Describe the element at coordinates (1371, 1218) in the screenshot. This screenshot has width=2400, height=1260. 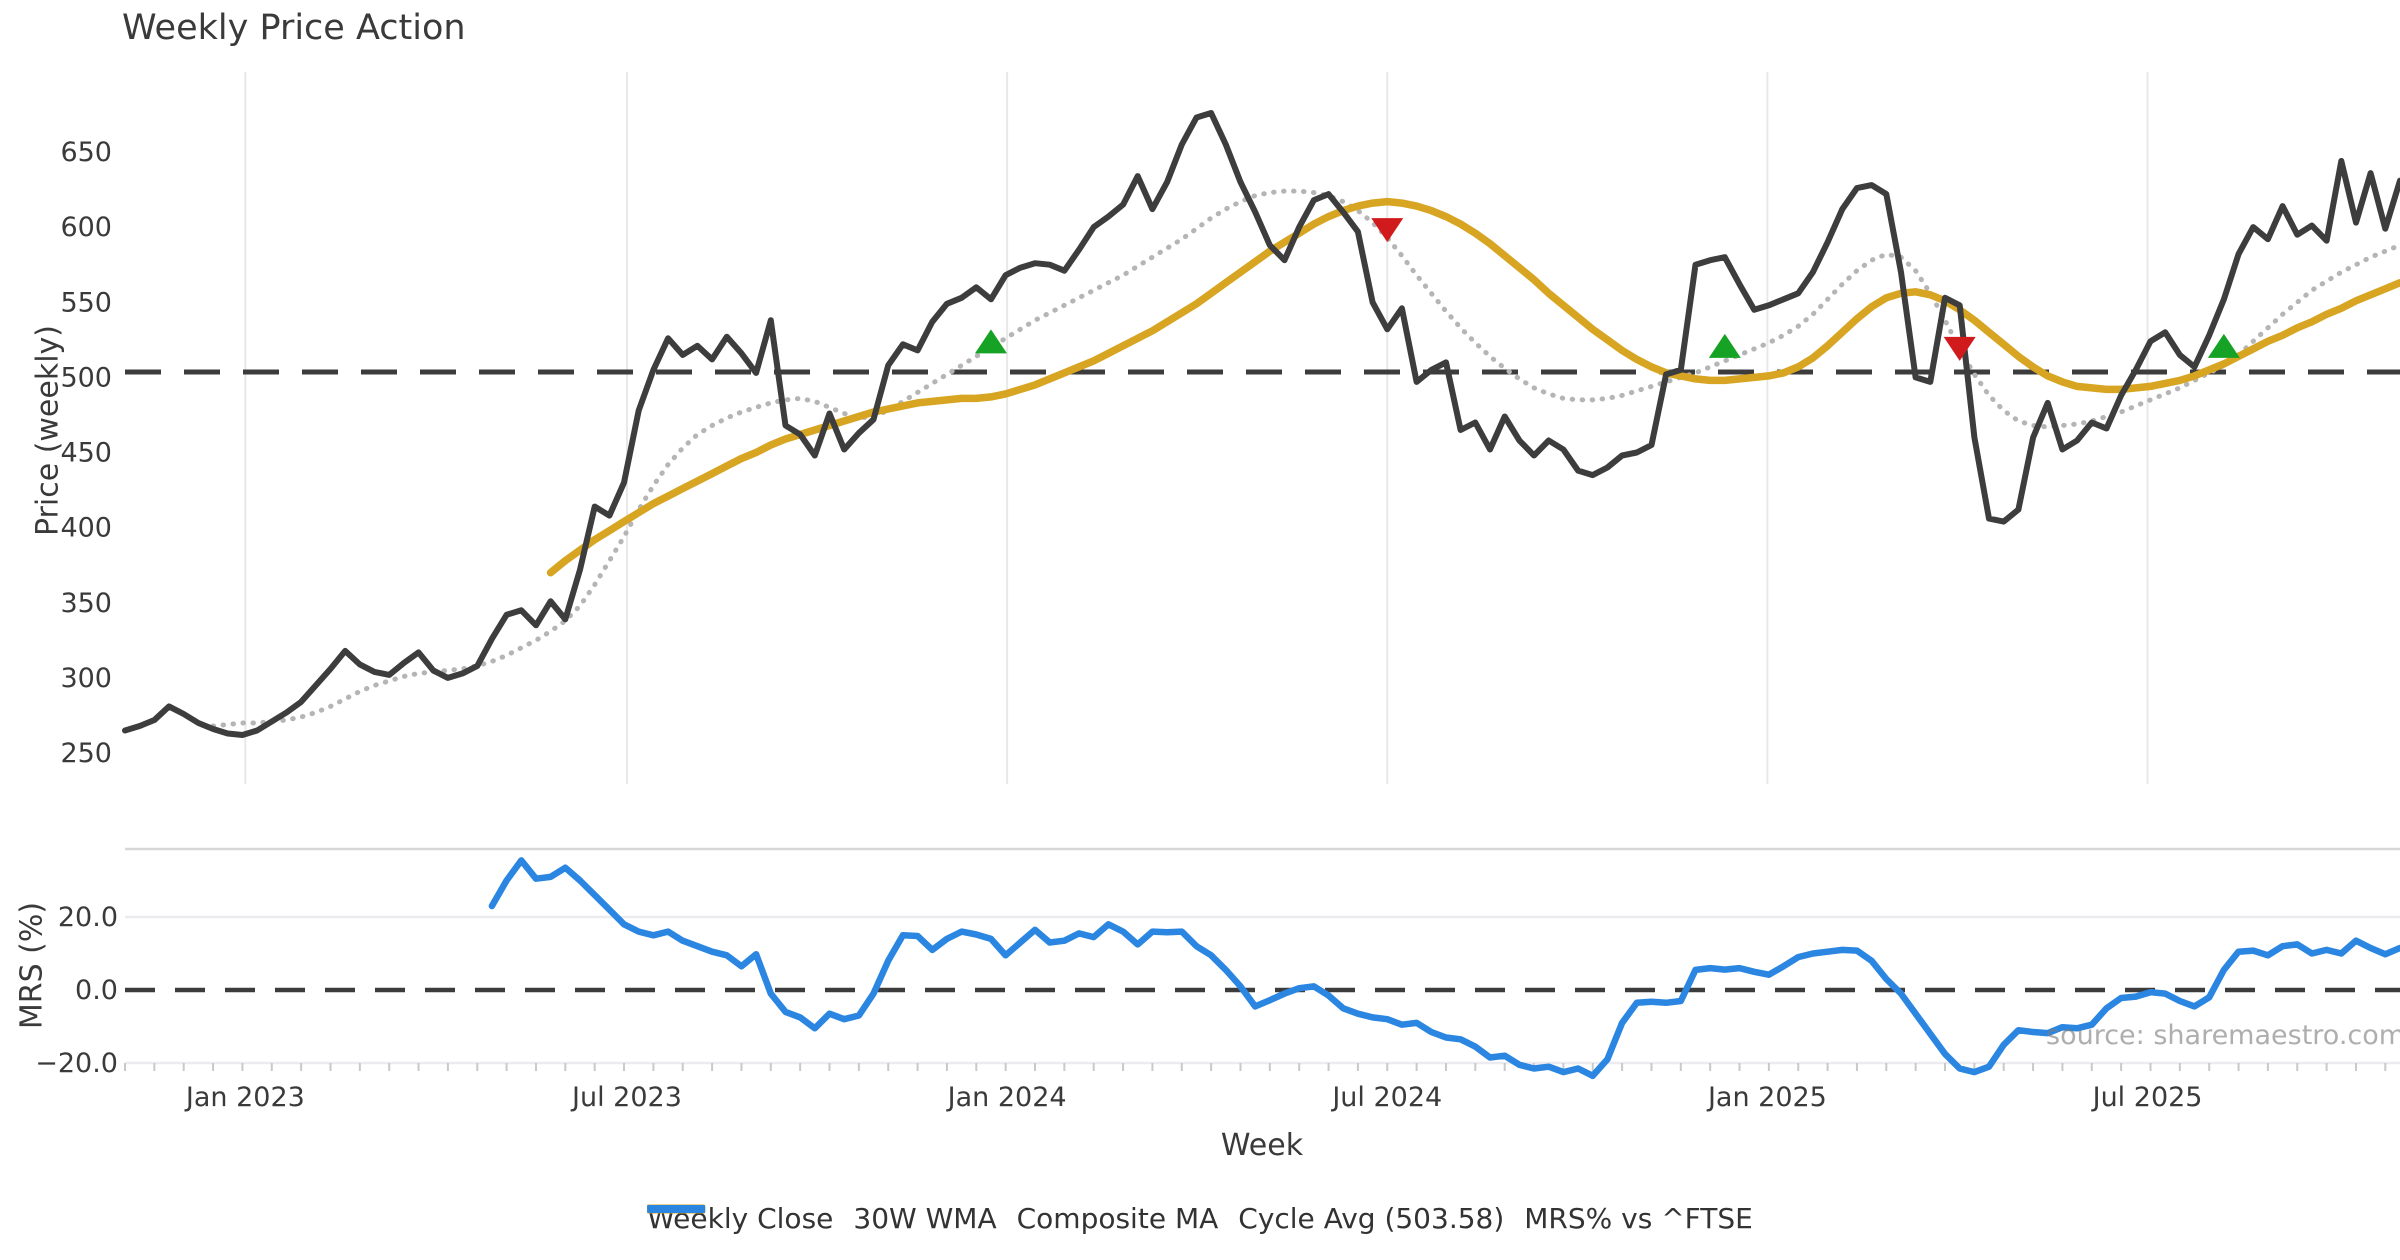
I see `legend-label: Cycle Avg (503.58)` at that location.